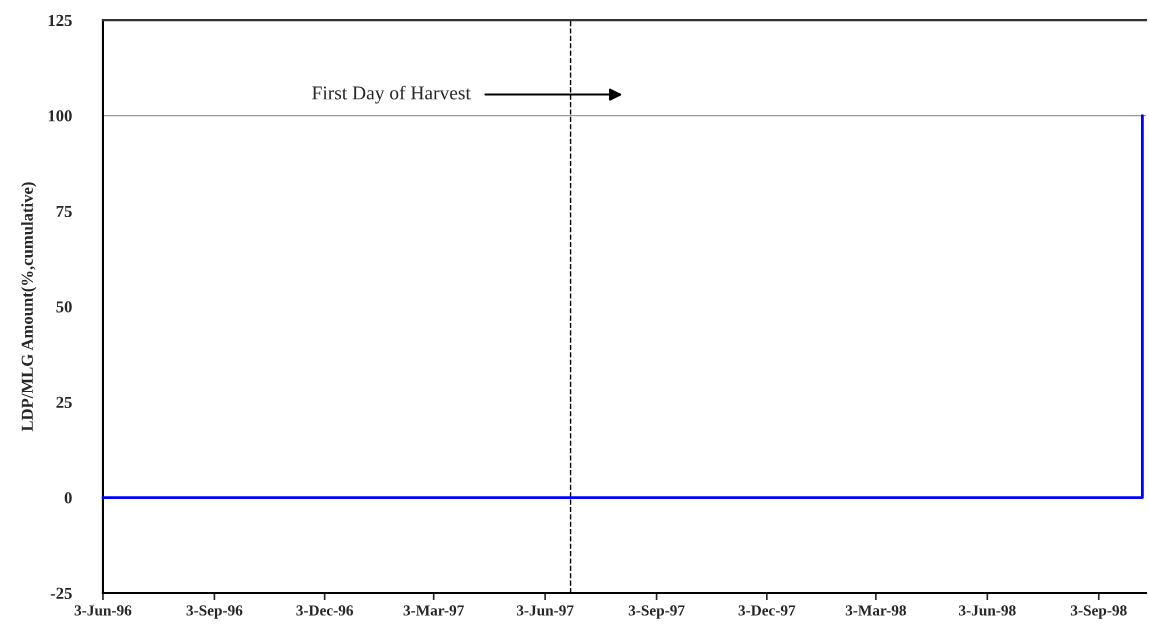 This screenshot has height=628, width=1149. Describe the element at coordinates (545, 610) in the screenshot. I see `x-tick-label: 3-Jun-97` at that location.